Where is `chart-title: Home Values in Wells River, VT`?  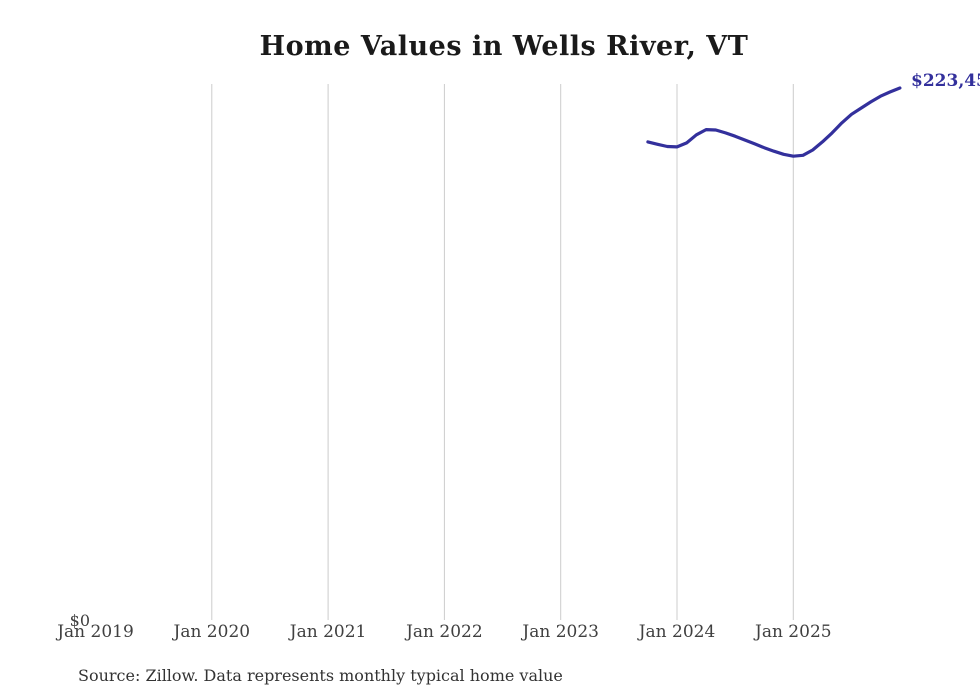 chart-title: Home Values in Wells River, VT is located at coordinates (504, 46).